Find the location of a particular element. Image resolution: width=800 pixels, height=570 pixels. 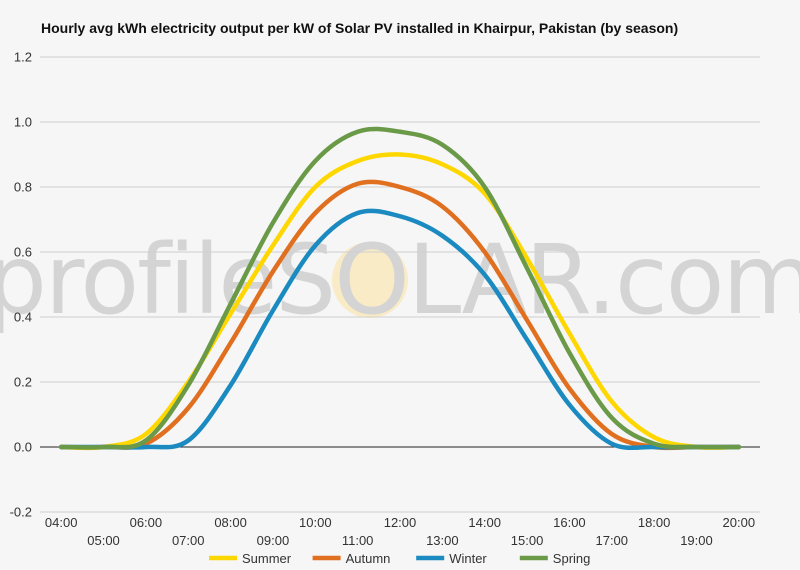

y-tick-label: 0.2 is located at coordinates (23, 382).